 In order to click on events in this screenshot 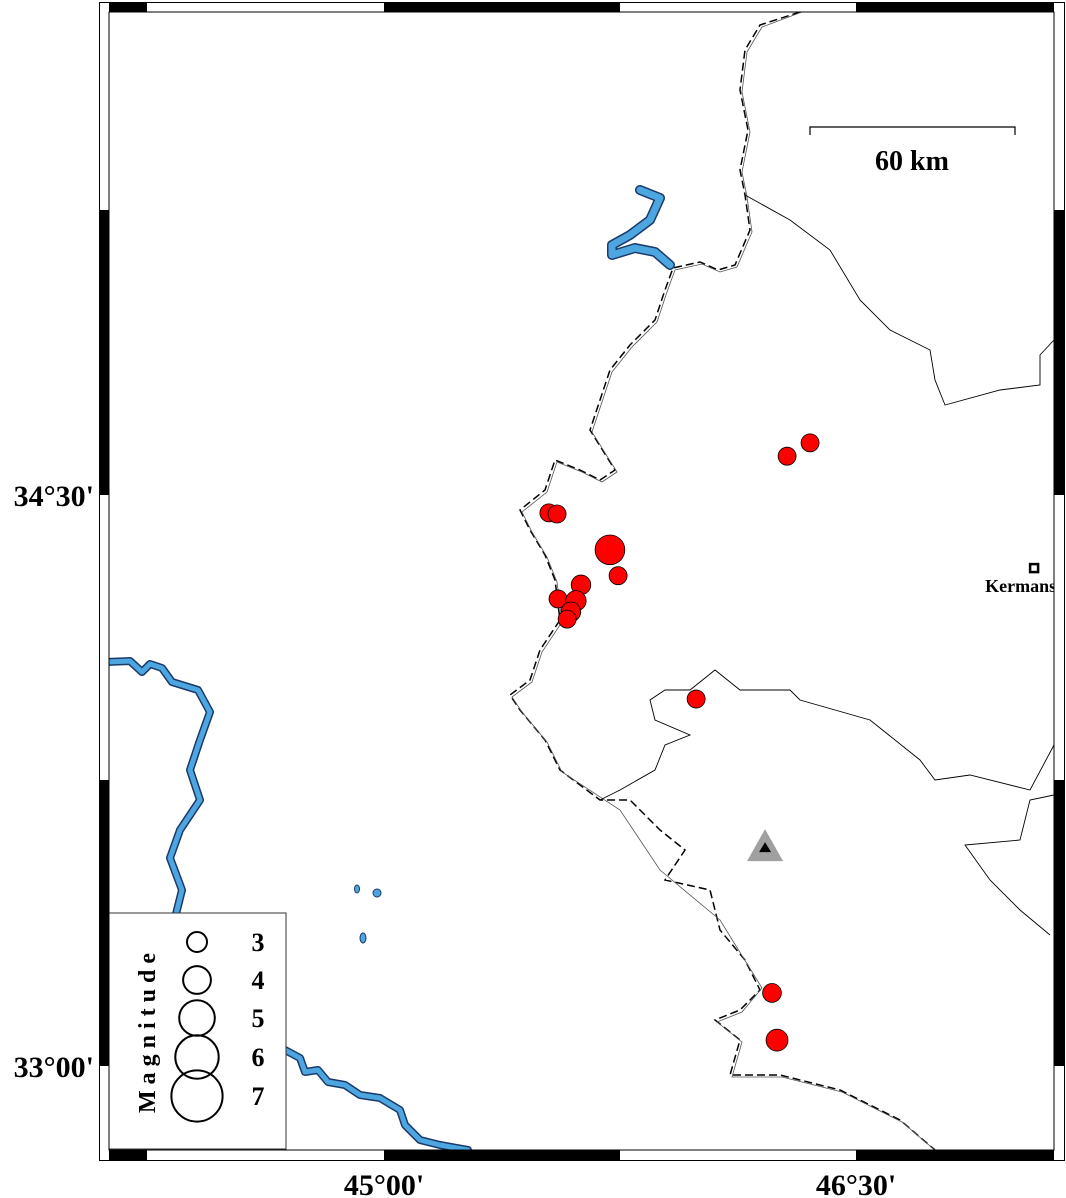, I will do `click(679, 742)`.